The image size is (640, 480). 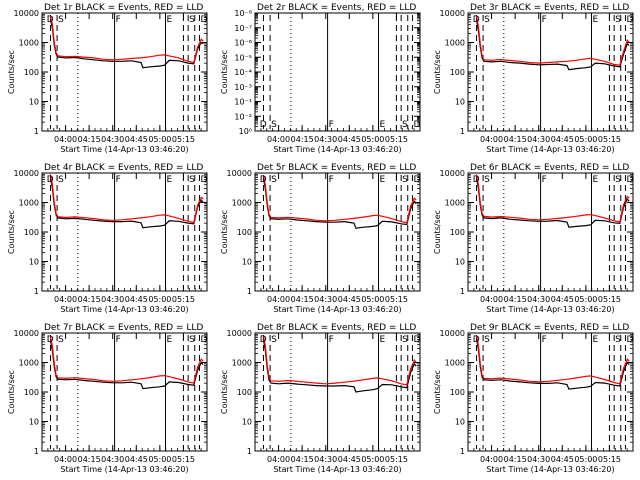 What do you see at coordinates (549, 328) in the screenshot?
I see `panel-title: Det 9r BLACK = Events, RED = LLD` at bounding box center [549, 328].